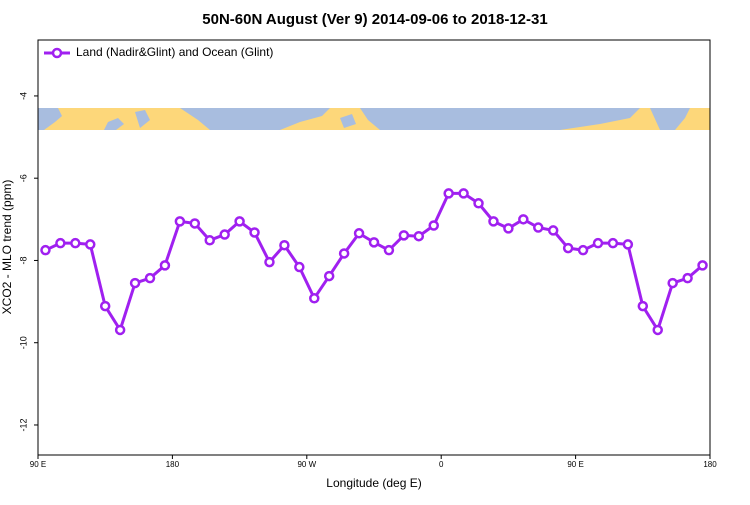 This screenshot has width=750, height=505. Describe the element at coordinates (23, 178) in the screenshot. I see `y-tick-label: -6` at that location.